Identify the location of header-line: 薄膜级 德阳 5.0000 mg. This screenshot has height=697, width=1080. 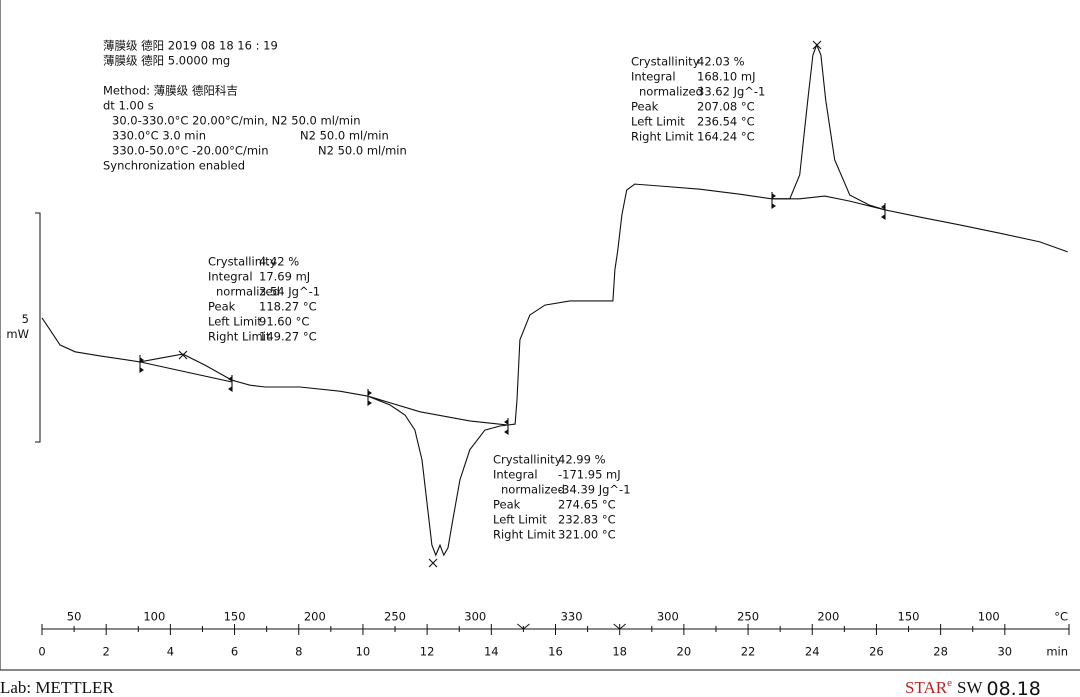
(166, 61).